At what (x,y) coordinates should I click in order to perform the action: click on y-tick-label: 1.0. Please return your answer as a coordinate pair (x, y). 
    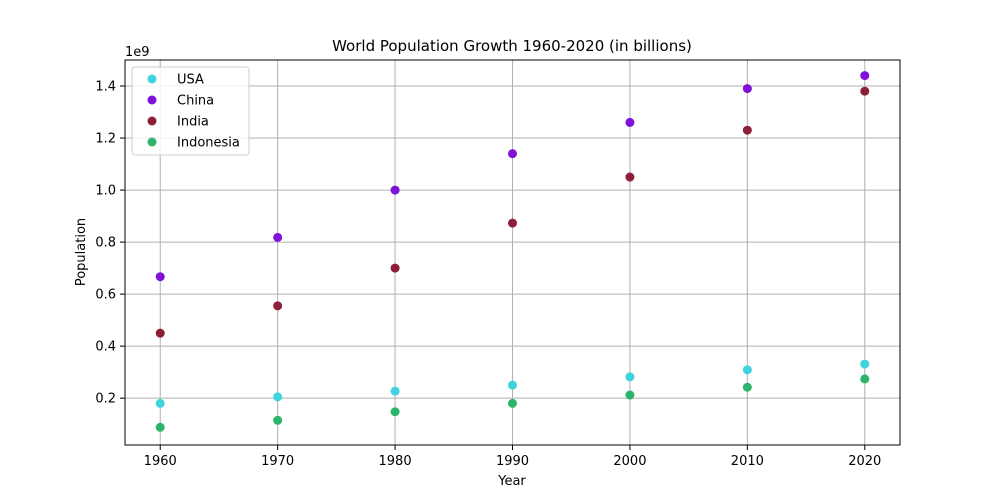
    Looking at the image, I should click on (105, 191).